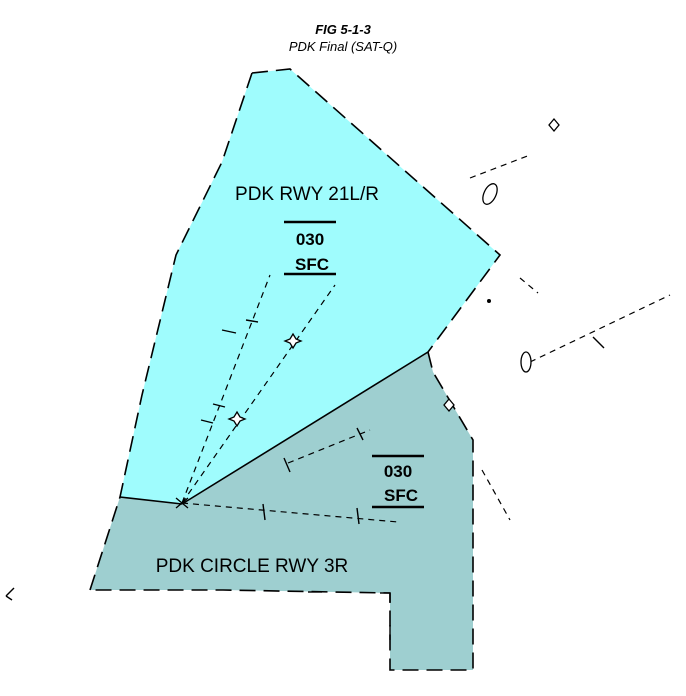 The height and width of the screenshot is (696, 686). I want to click on figure-header: FIG 5-1-3 PDK Final (SAT-Q), so click(343, 39).